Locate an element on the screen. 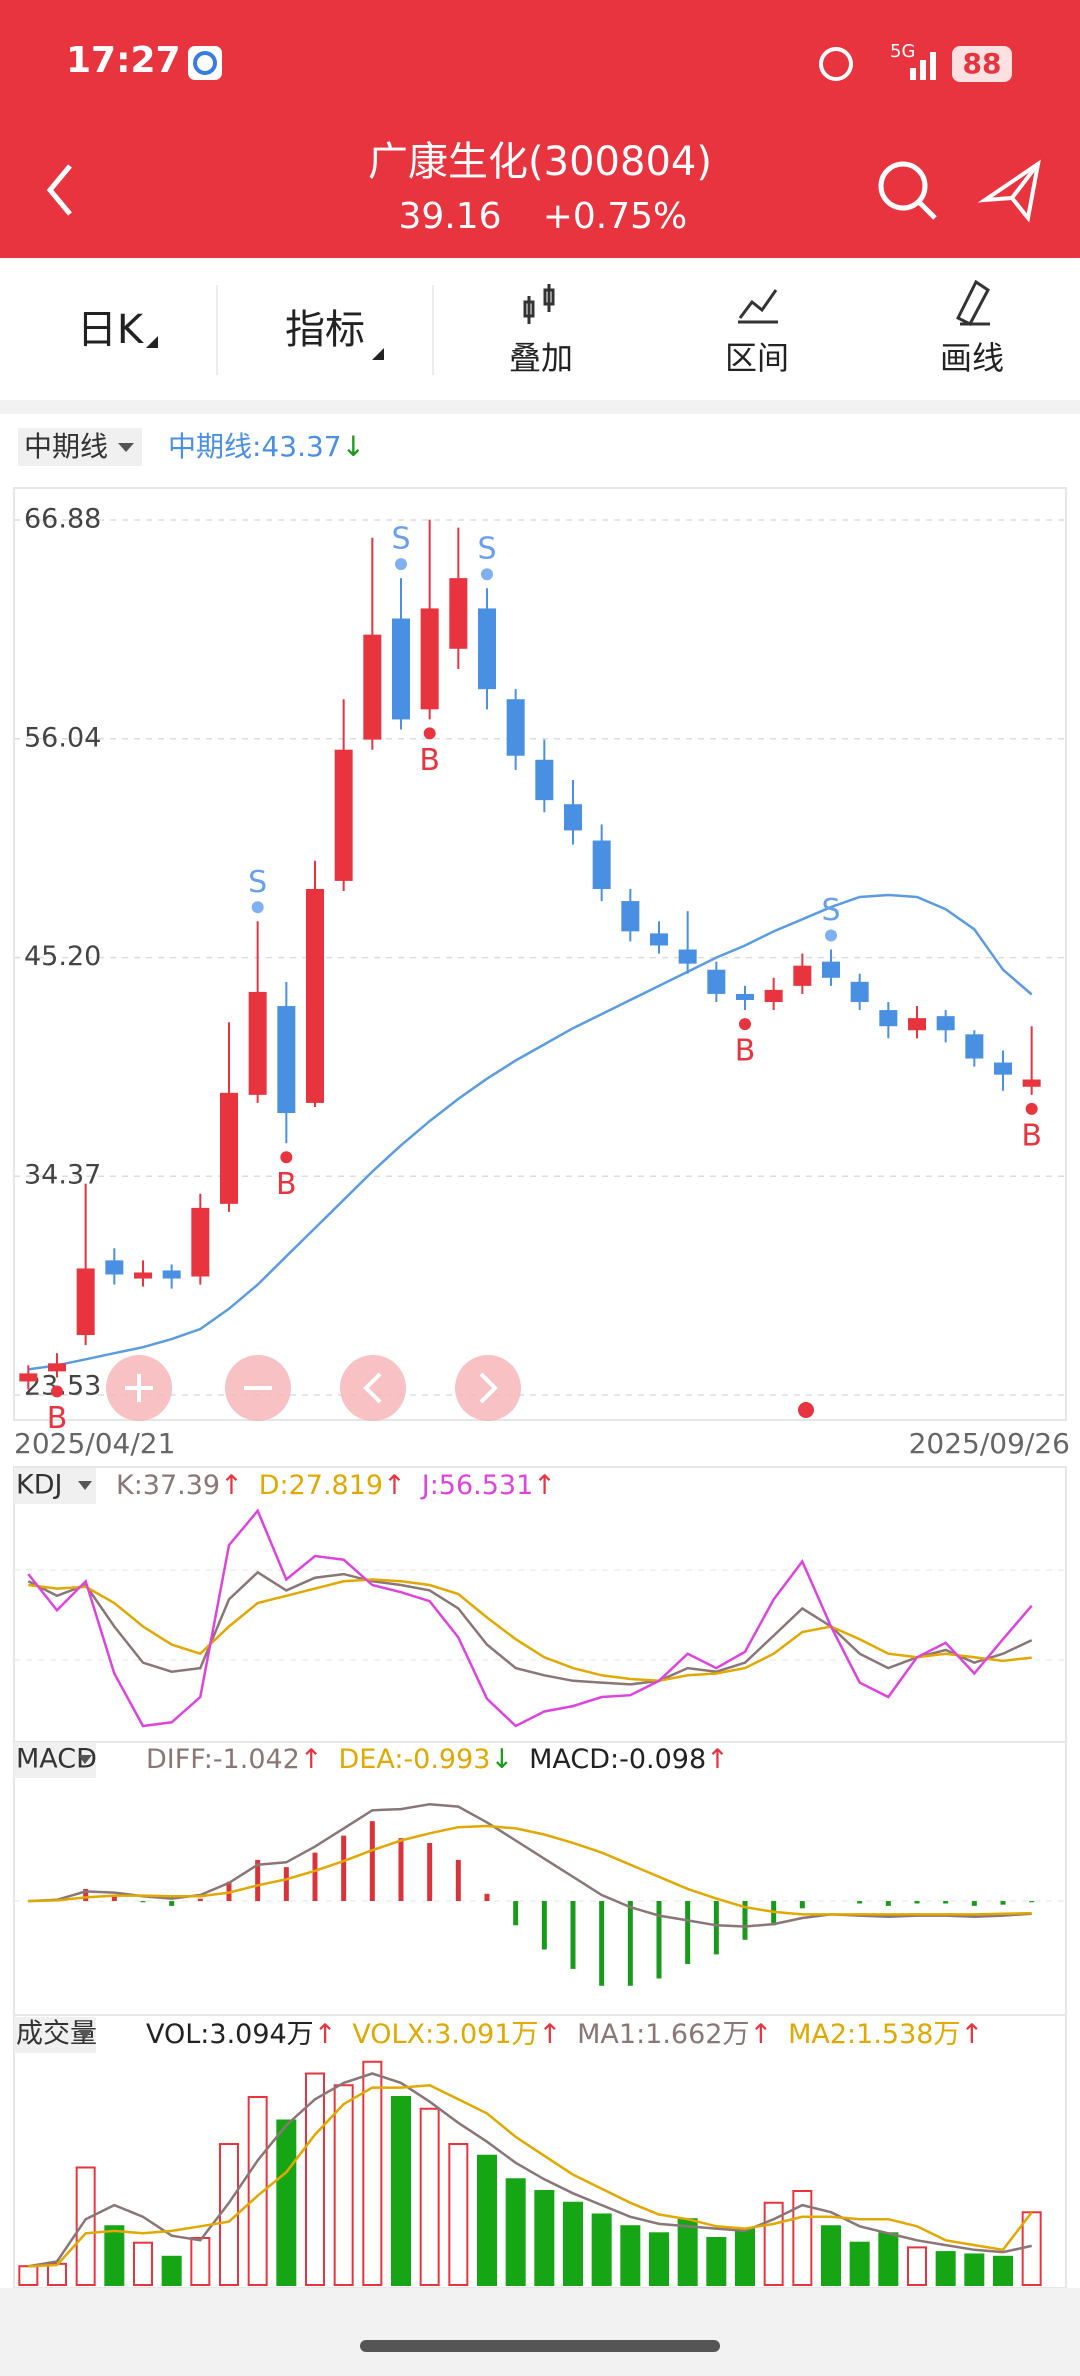 The width and height of the screenshot is (1080, 2376). mid-menu: 中期线 is located at coordinates (66, 446).